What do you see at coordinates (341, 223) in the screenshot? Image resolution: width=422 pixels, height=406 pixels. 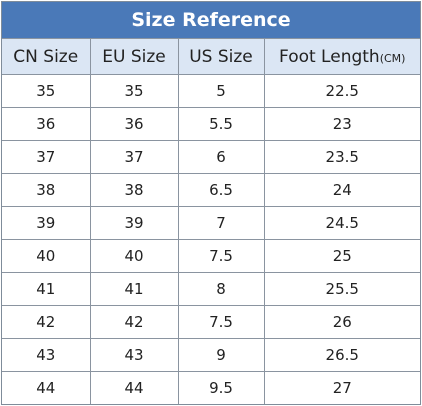 I see `table-cell: 24.5` at bounding box center [341, 223].